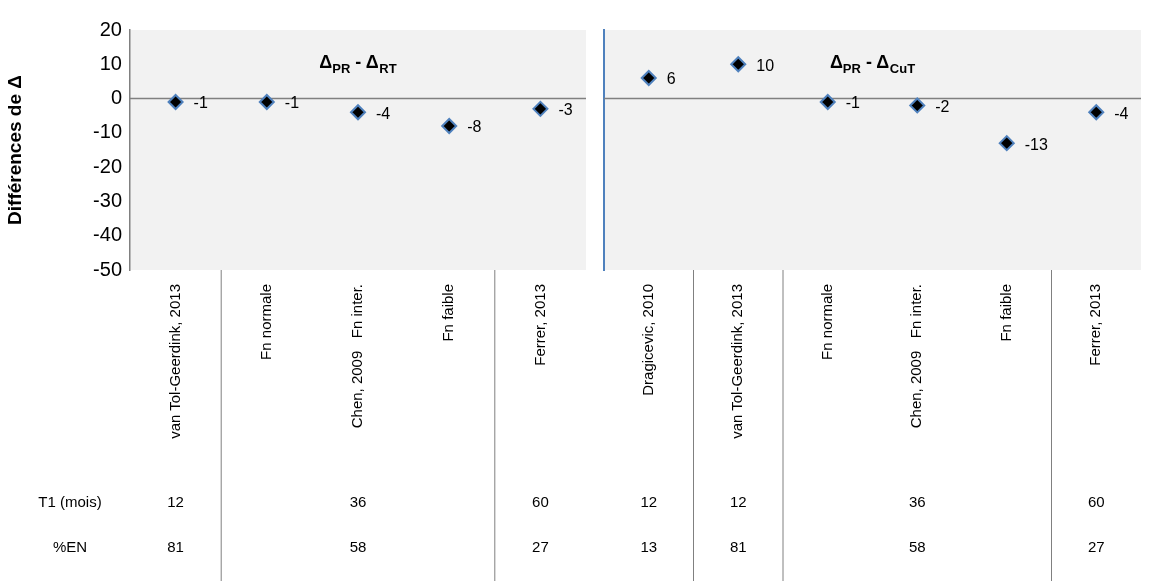 Image resolution: width=1150 pixels, height=581 pixels. What do you see at coordinates (565, 110) in the screenshot?
I see `data-label: -3` at bounding box center [565, 110].